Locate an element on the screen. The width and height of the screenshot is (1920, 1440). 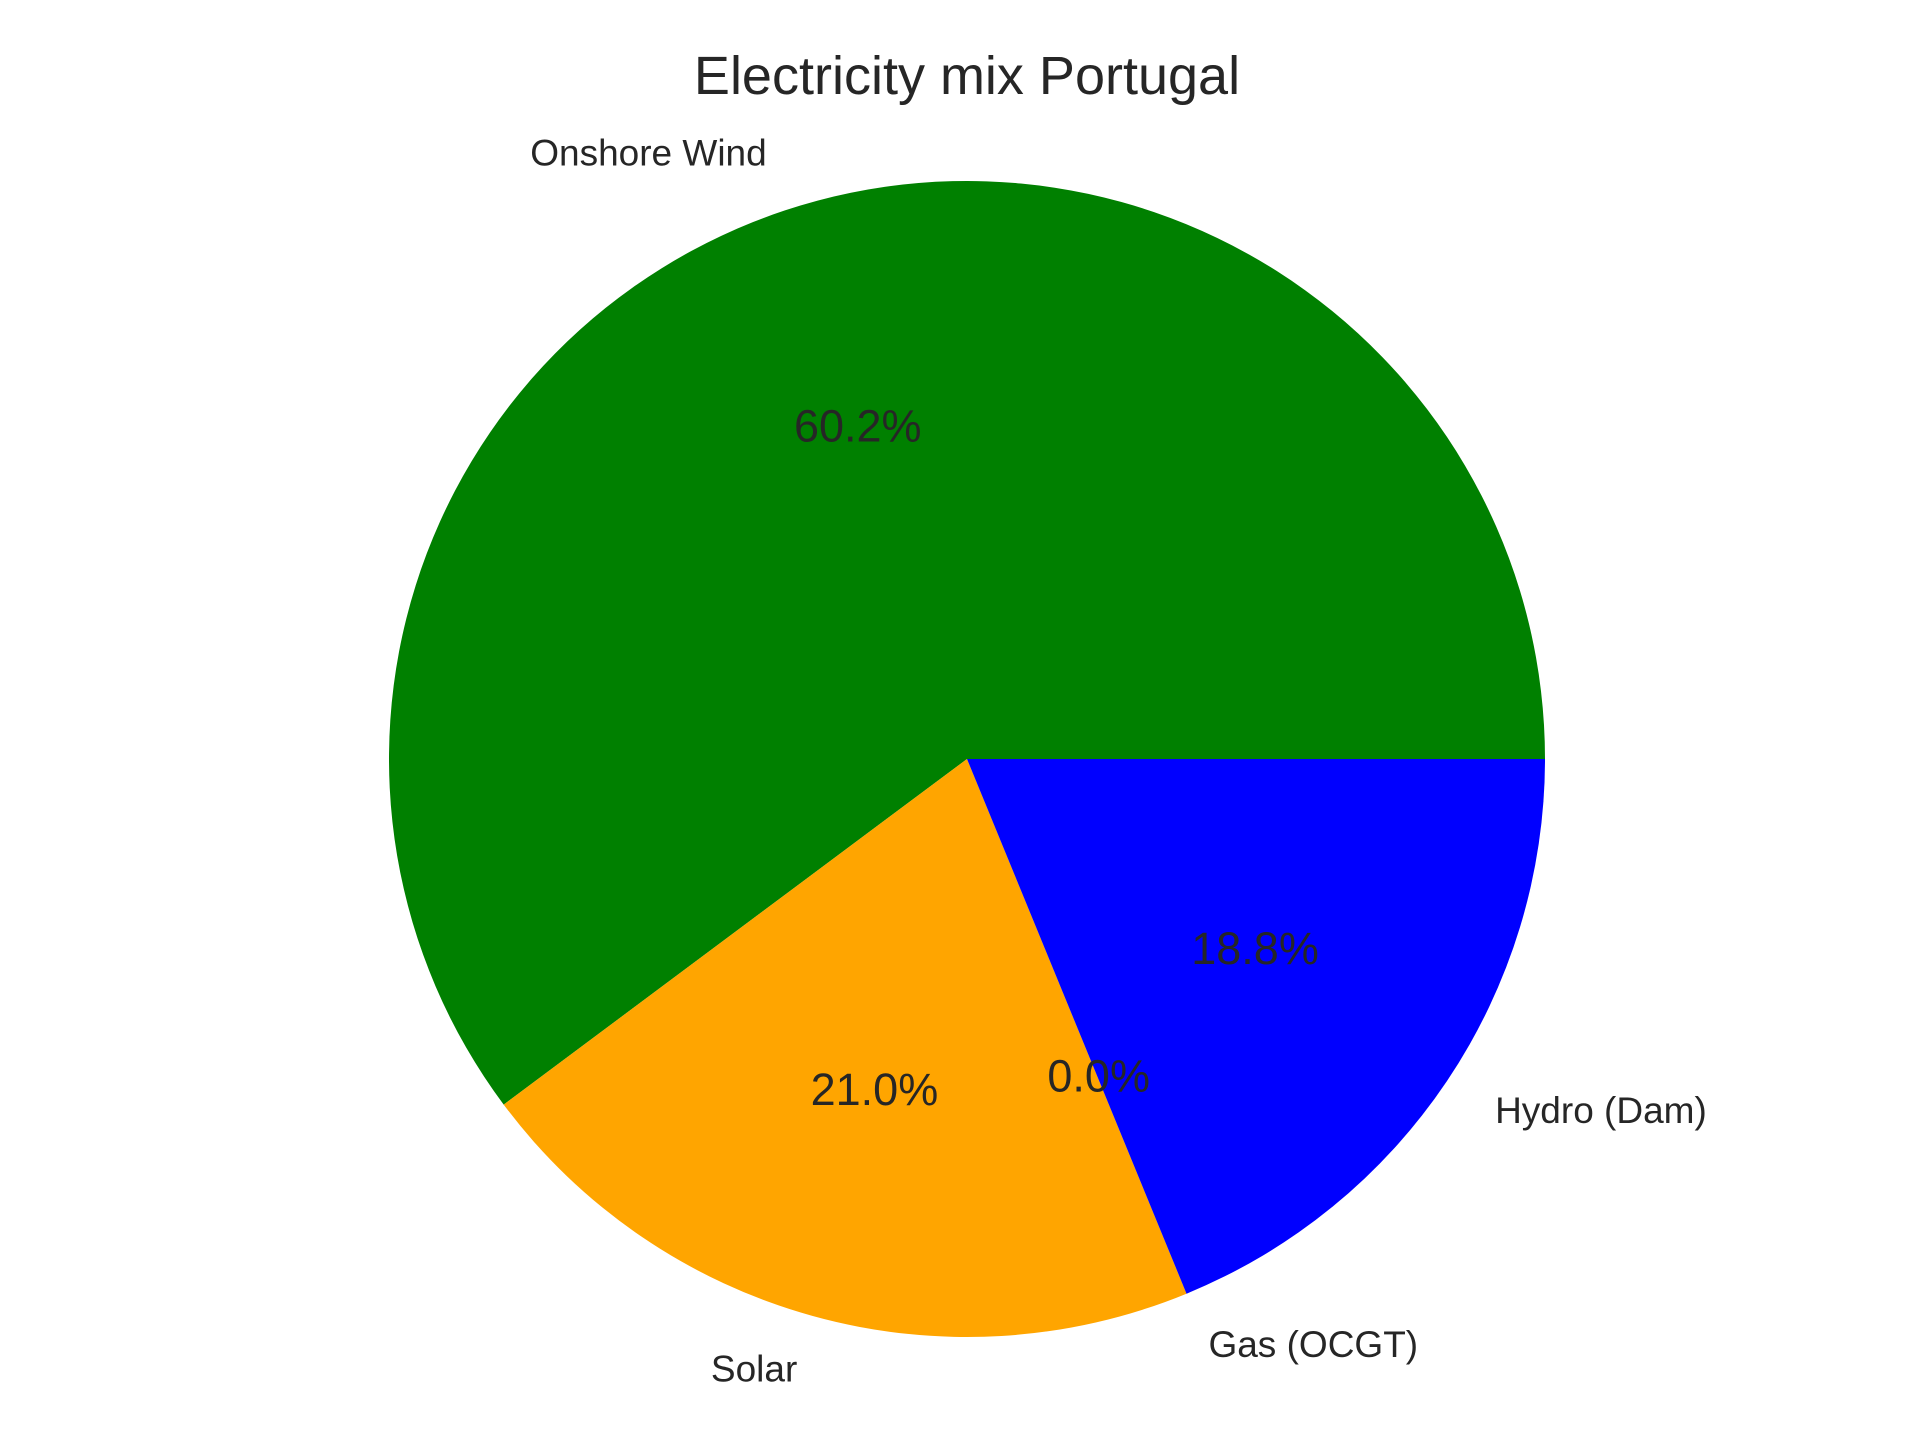
slice-label-gas-ocgt: Gas (OCGT) is located at coordinates (1313, 1344).